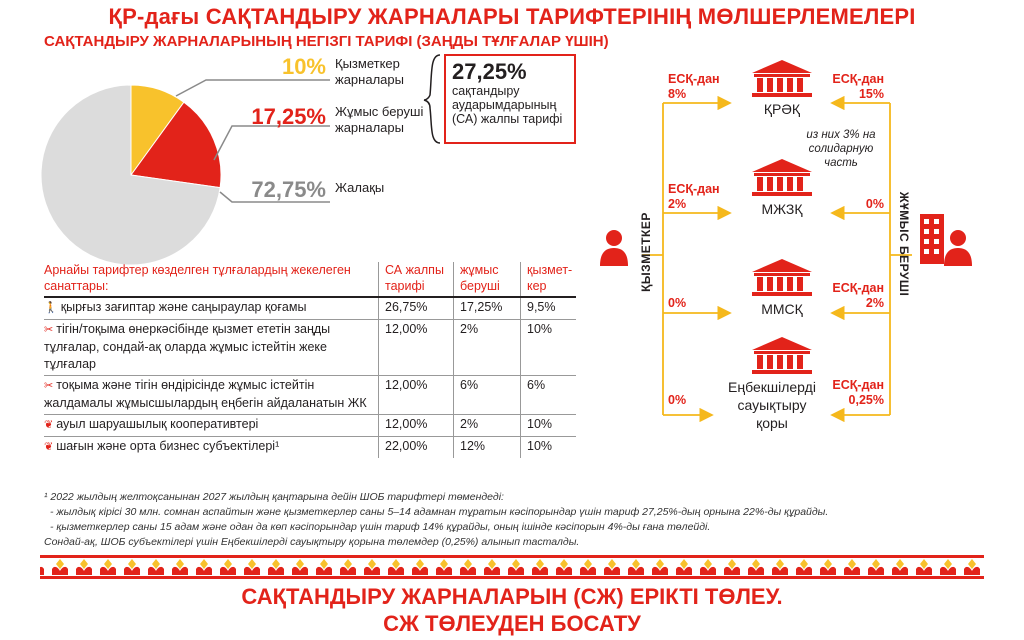 This screenshot has width=1024, height=640. What do you see at coordinates (288, 116) in the screenshot?
I see `employer-pct: 17,25%` at bounding box center [288, 116].